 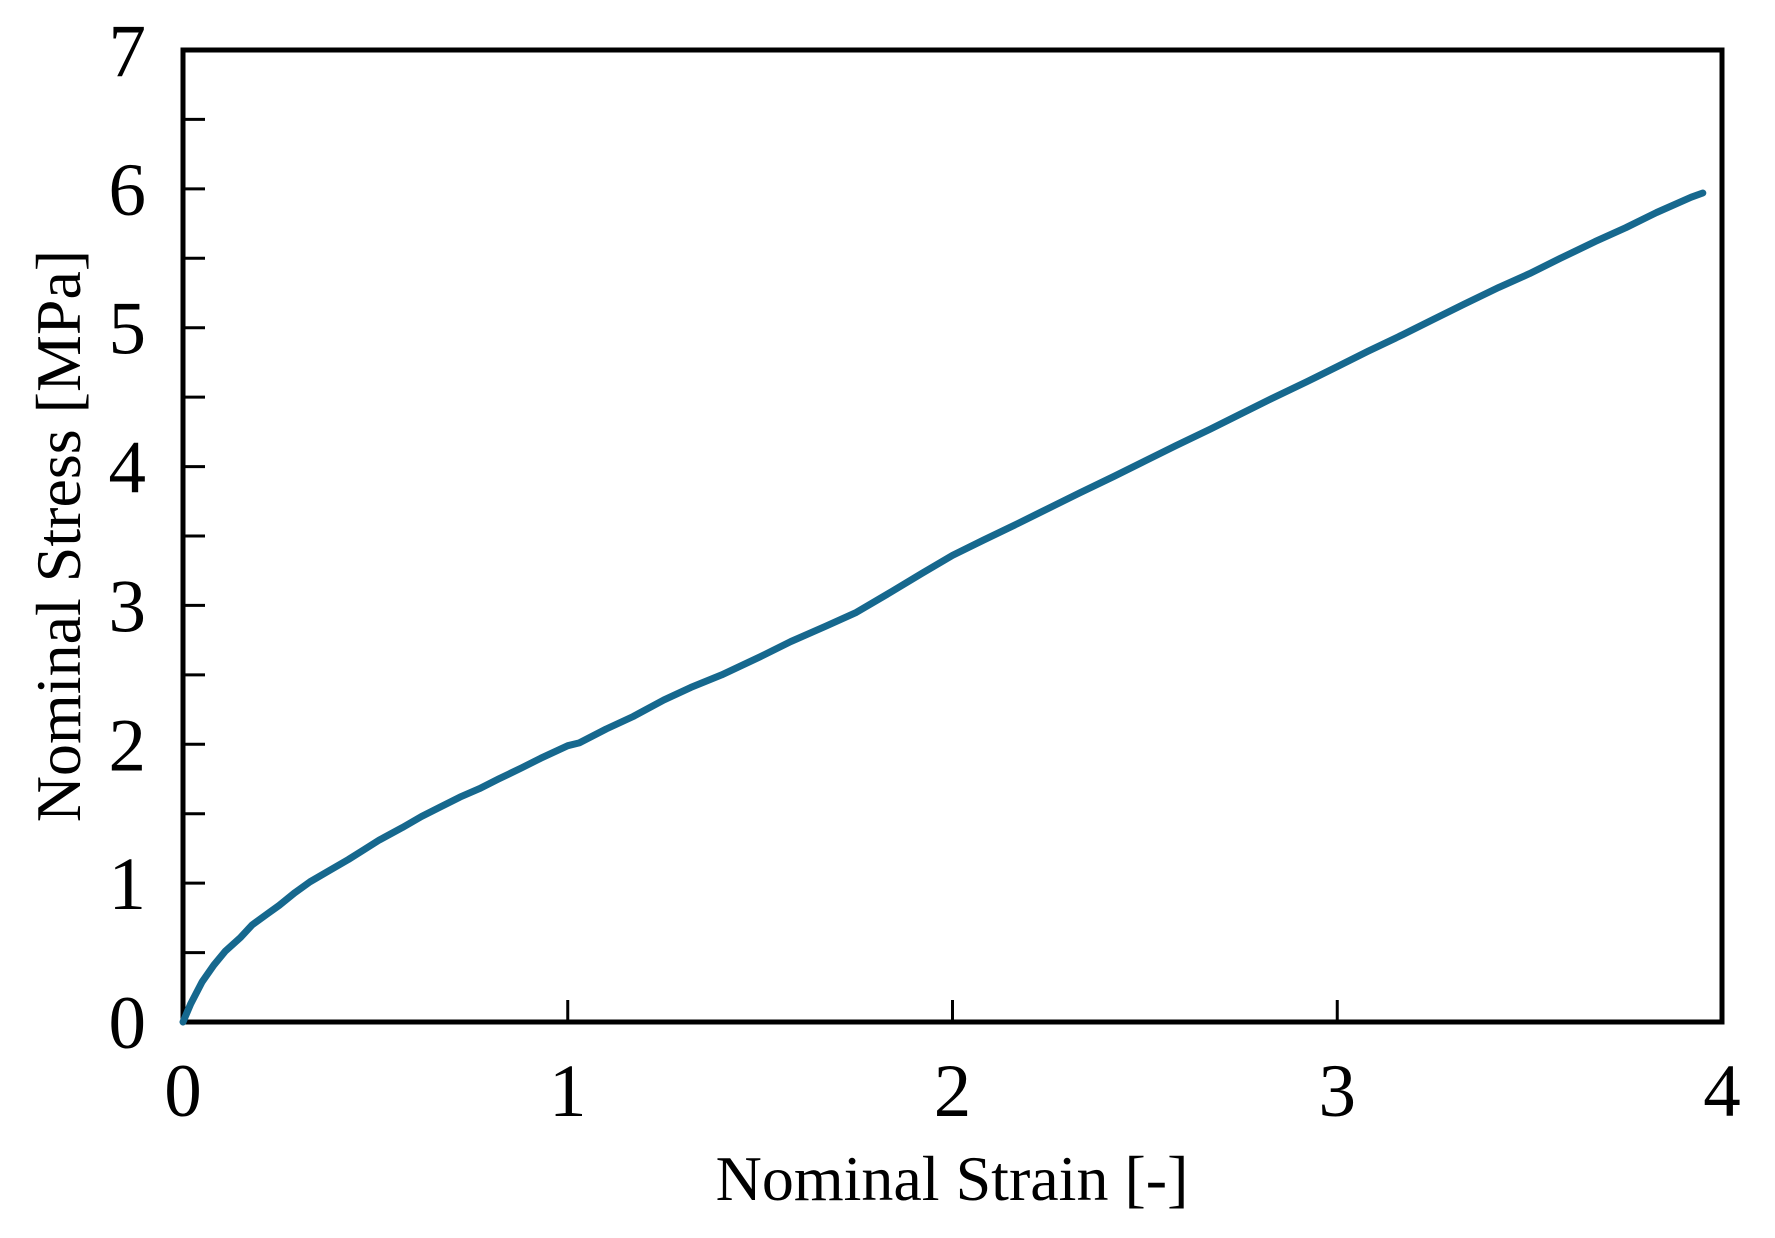 What do you see at coordinates (1338, 1091) in the screenshot?
I see `x-tick-label: 3` at bounding box center [1338, 1091].